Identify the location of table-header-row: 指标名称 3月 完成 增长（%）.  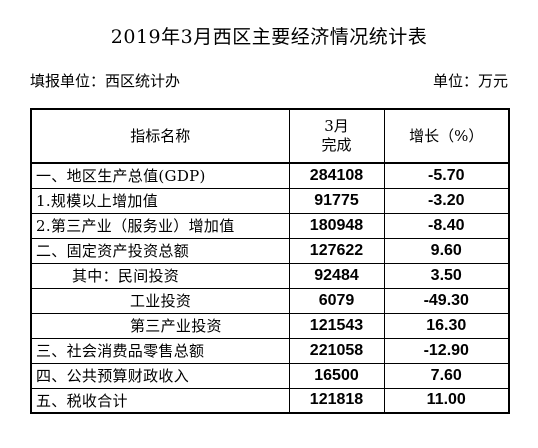
(270, 136).